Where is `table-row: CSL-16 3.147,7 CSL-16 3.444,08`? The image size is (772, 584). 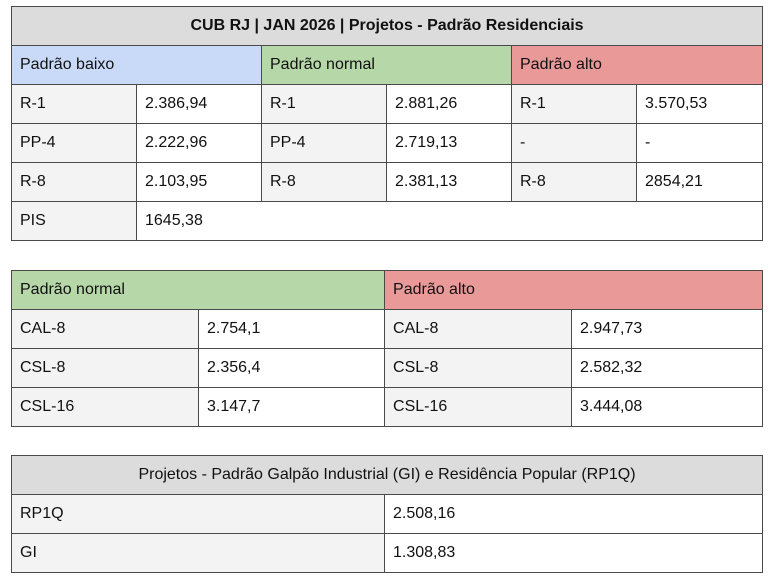
table-row: CSL-16 3.147,7 CSL-16 3.444,08 is located at coordinates (387, 407).